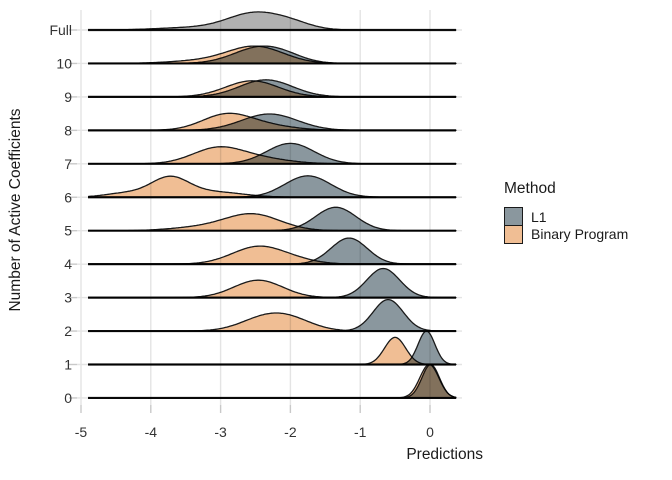  What do you see at coordinates (81, 432) in the screenshot?
I see `x-tick-label: -5` at bounding box center [81, 432].